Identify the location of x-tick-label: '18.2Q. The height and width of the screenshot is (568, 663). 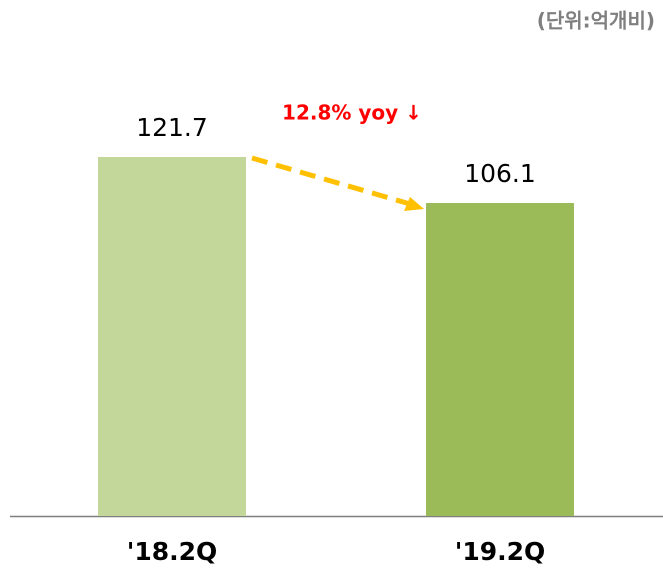
(172, 551).